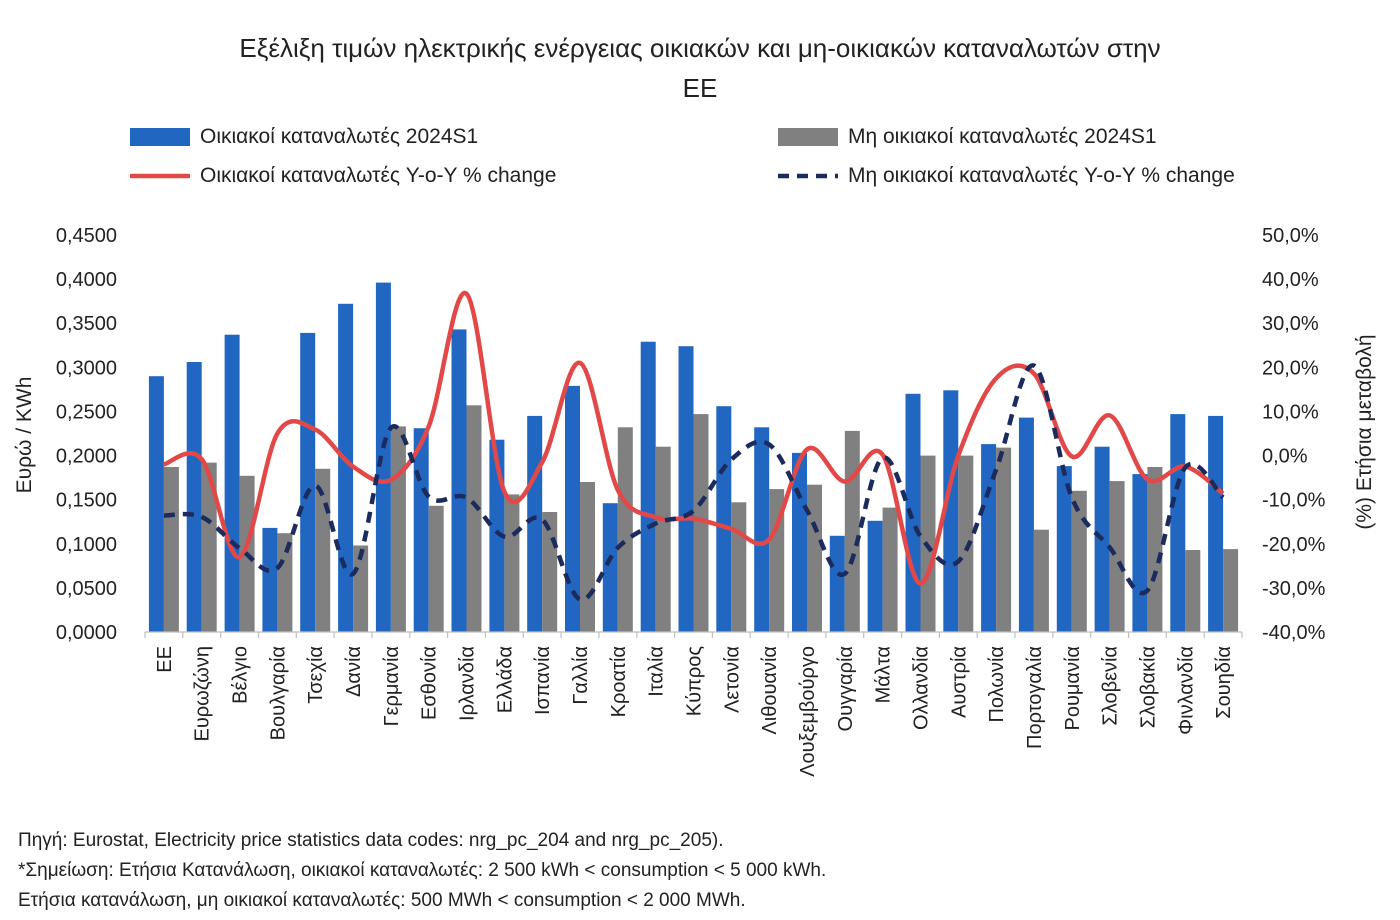 The height and width of the screenshot is (920, 1400). Describe the element at coordinates (808, 137) in the screenshot. I see `legend-swatch-non-household-price` at that location.